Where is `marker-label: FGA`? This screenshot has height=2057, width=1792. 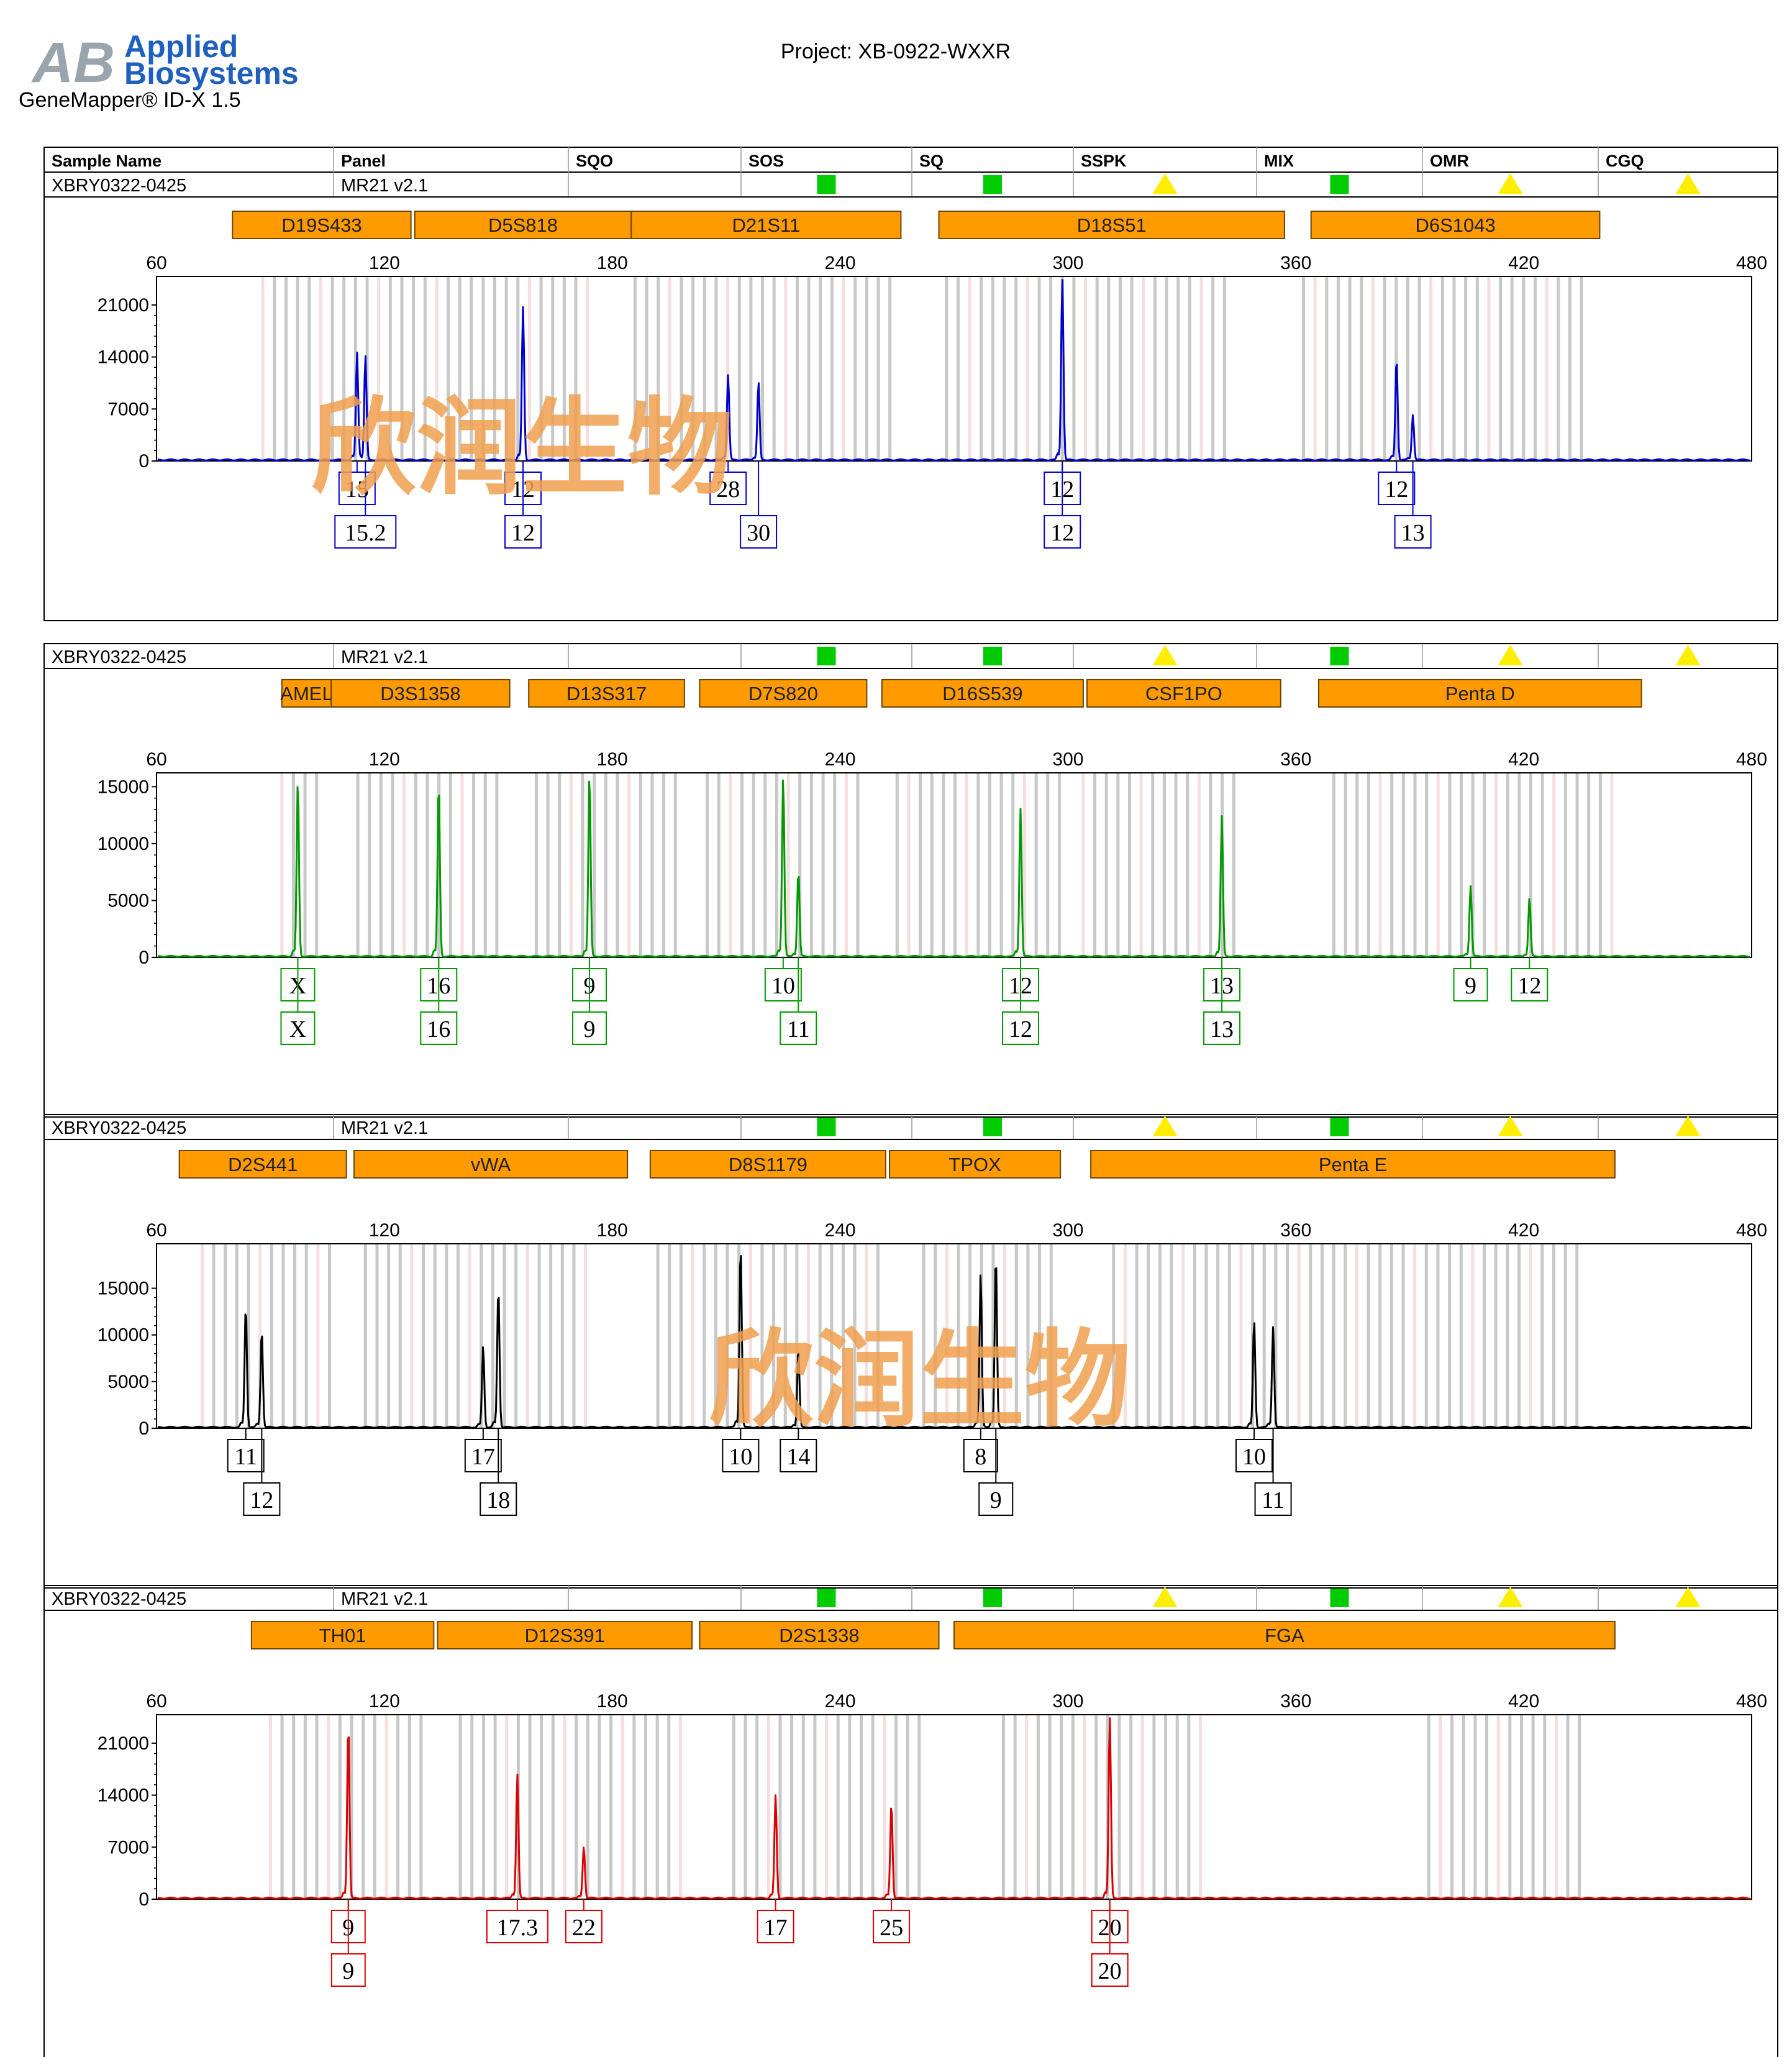
marker-label: FGA is located at coordinates (1284, 1635).